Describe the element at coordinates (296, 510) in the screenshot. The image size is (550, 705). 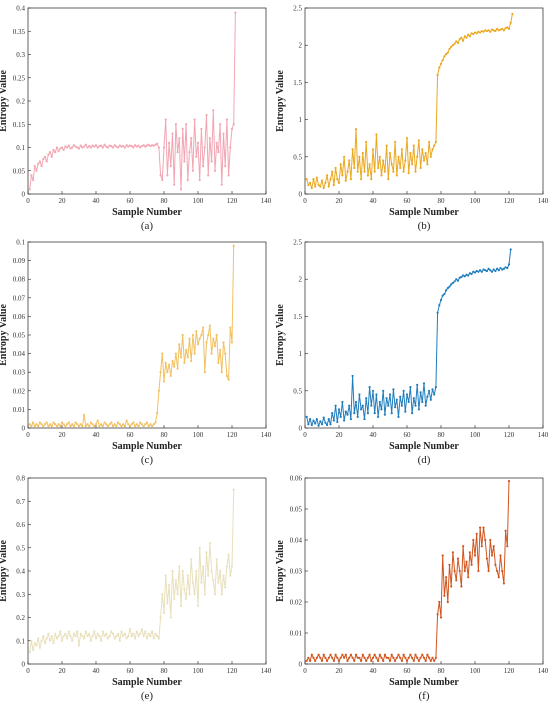
I see `y-tick-label: 0.05` at that location.